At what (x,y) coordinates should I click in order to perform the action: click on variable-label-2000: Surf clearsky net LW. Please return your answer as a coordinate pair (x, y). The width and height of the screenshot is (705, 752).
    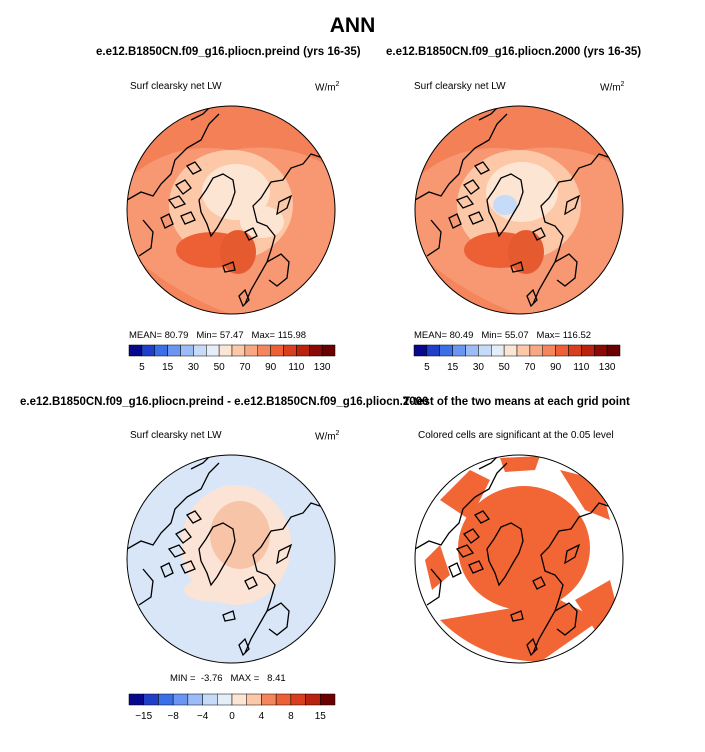
    Looking at the image, I should click on (460, 86).